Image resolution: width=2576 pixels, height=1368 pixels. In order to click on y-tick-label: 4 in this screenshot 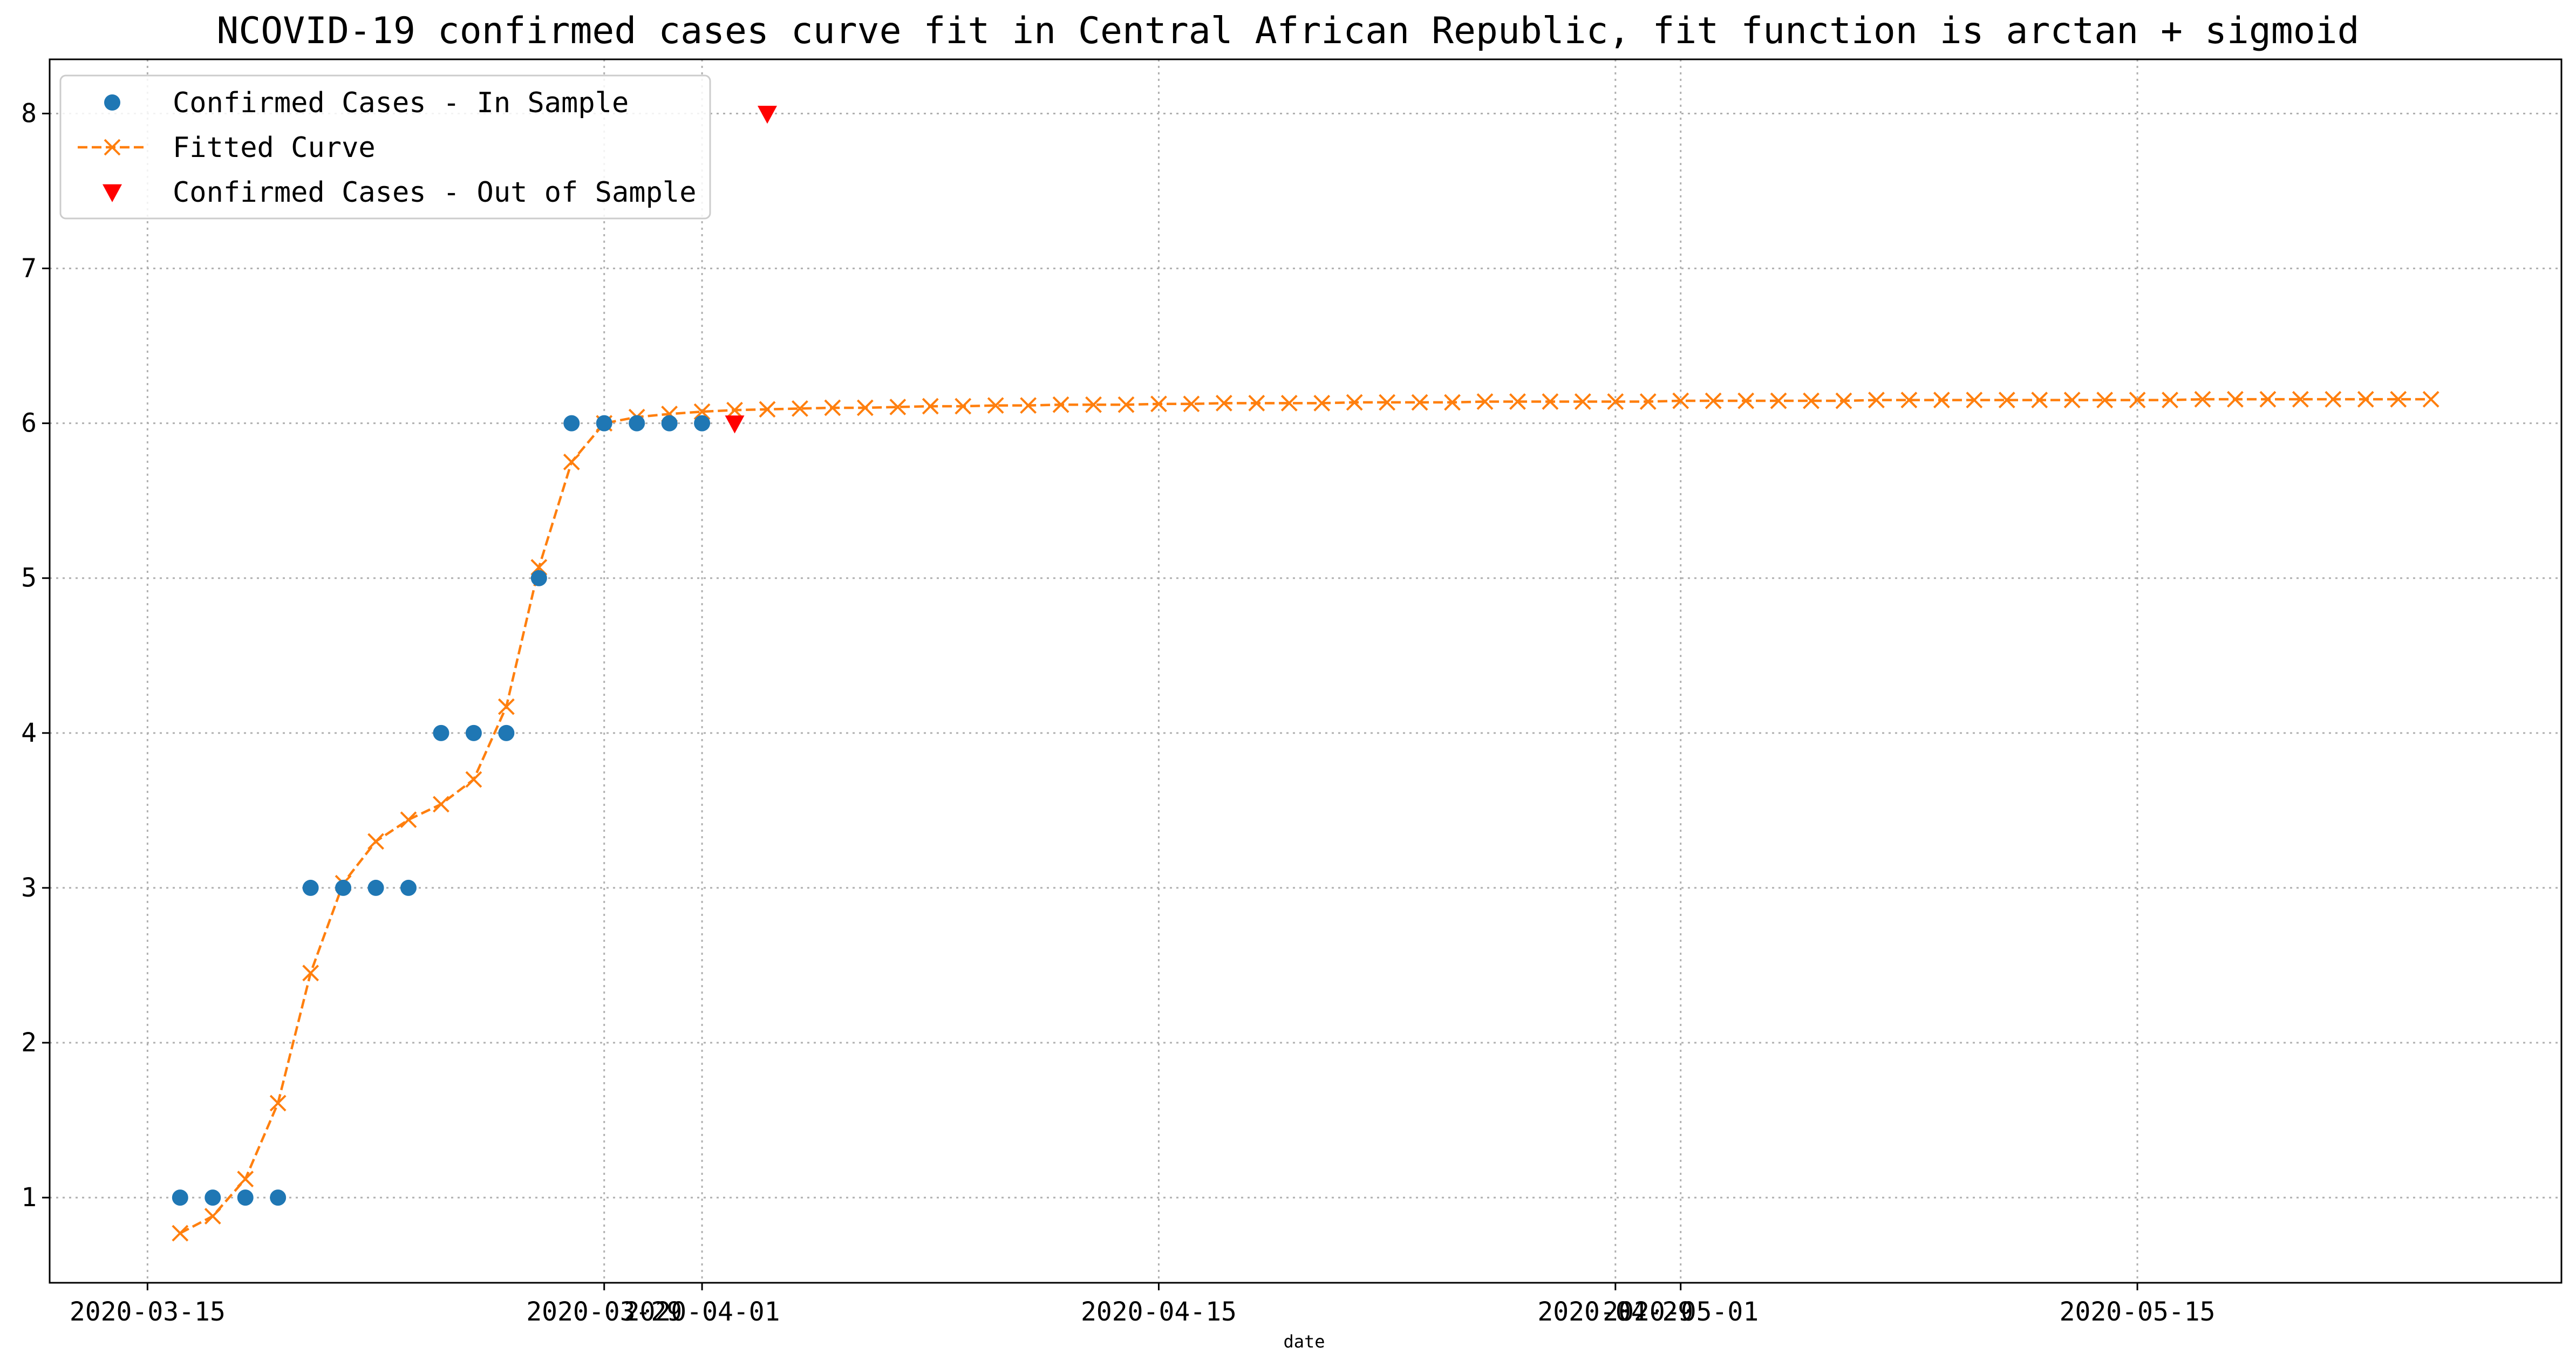, I will do `click(29, 733)`.